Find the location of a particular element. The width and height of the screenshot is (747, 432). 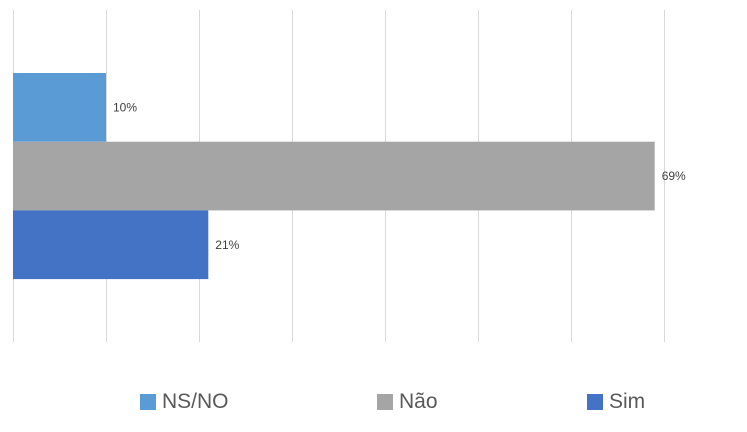

legend: NS/NO Não Sim is located at coordinates (373, 411).